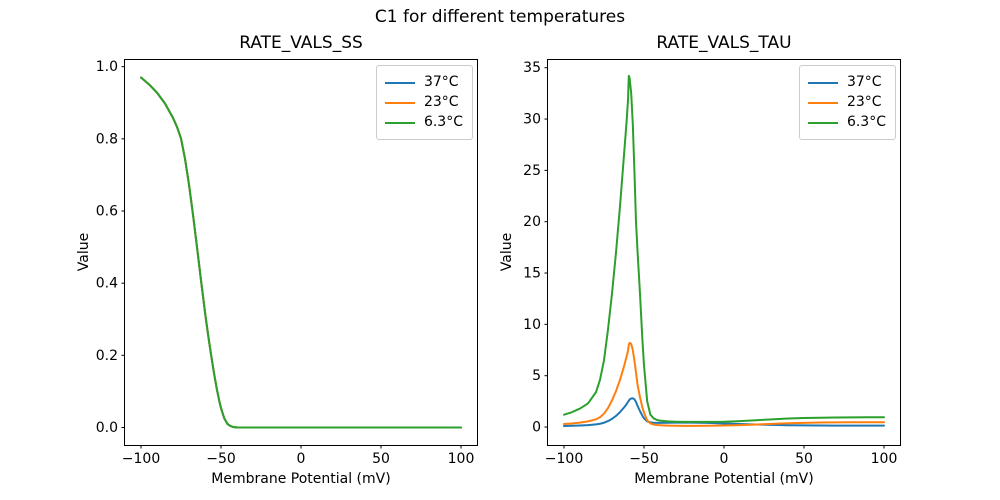 The height and width of the screenshot is (500, 1000). What do you see at coordinates (107, 356) in the screenshot?
I see `svg-text: 0.2` at bounding box center [107, 356].